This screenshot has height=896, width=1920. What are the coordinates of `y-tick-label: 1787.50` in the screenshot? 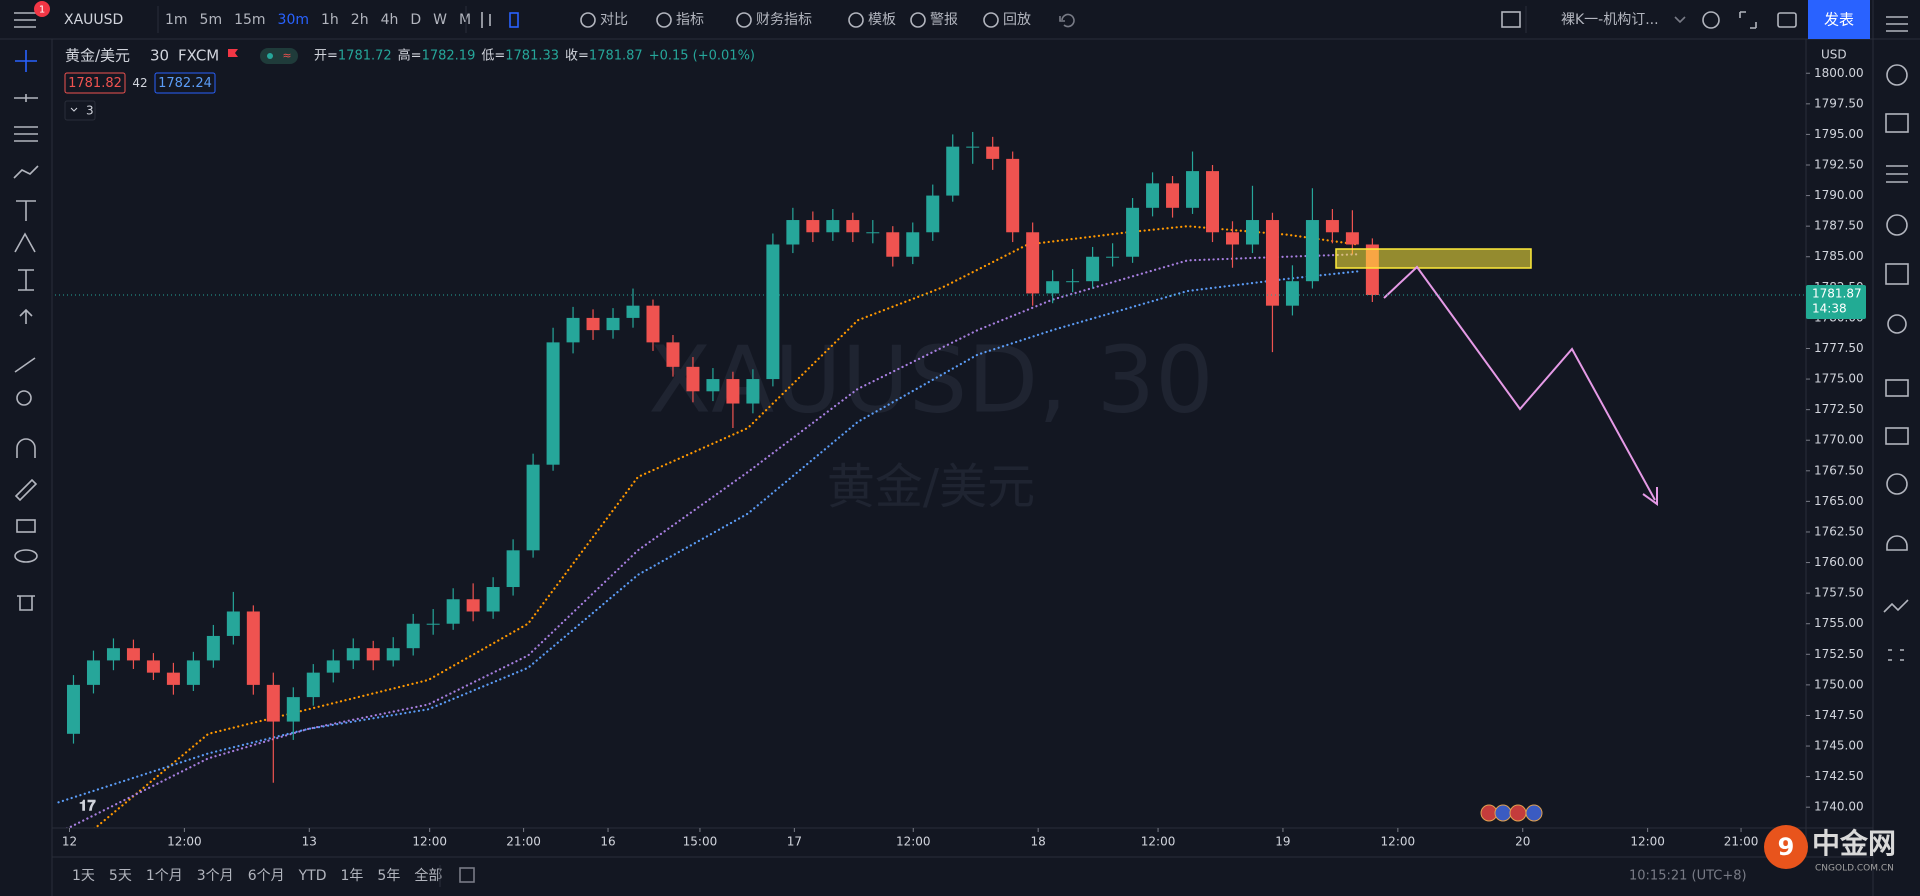 It's located at (1839, 226).